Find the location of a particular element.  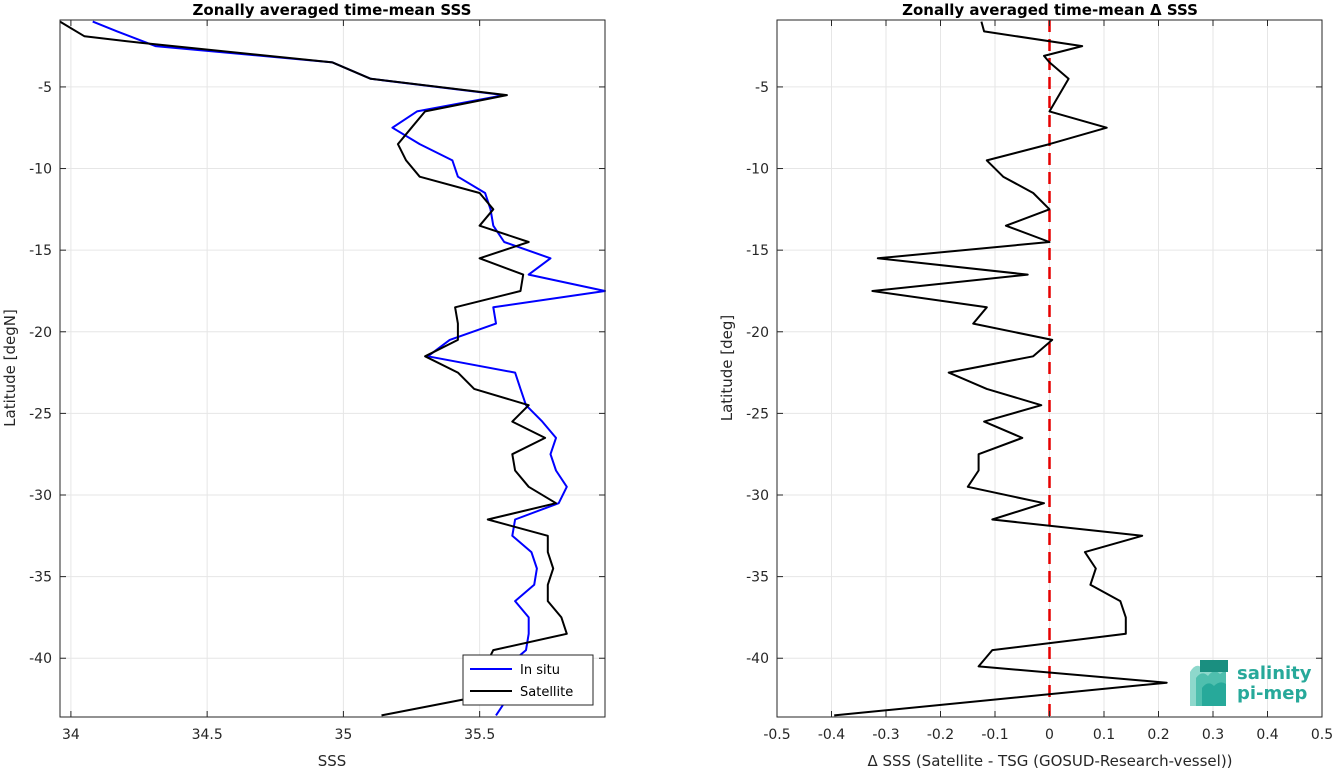

legend-label-in-situ: In situ is located at coordinates (540, 670).